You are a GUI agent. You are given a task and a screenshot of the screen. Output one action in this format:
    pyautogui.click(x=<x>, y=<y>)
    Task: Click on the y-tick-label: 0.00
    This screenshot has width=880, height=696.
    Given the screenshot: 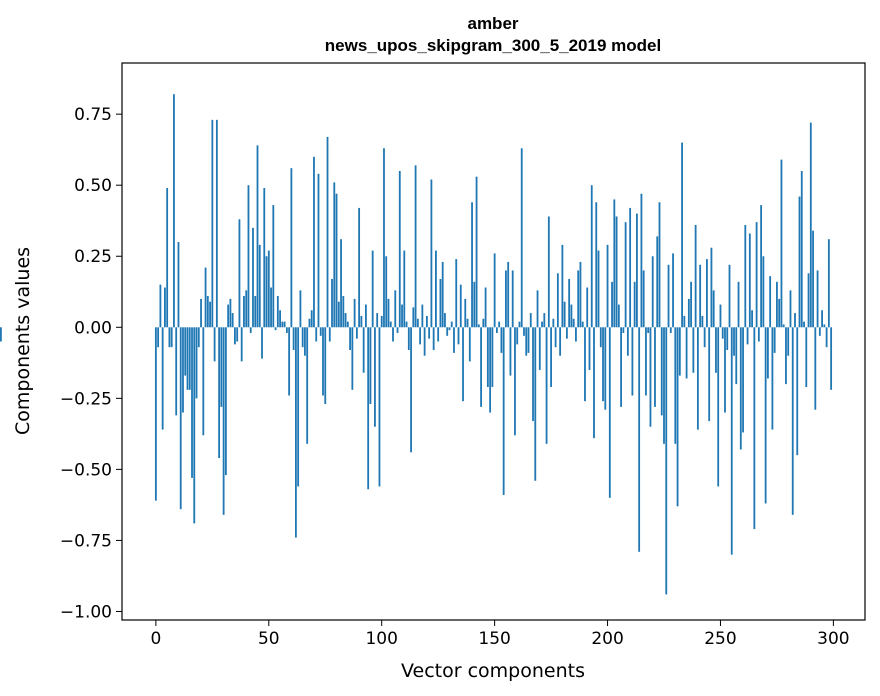 What is the action you would take?
    pyautogui.click(x=93, y=328)
    